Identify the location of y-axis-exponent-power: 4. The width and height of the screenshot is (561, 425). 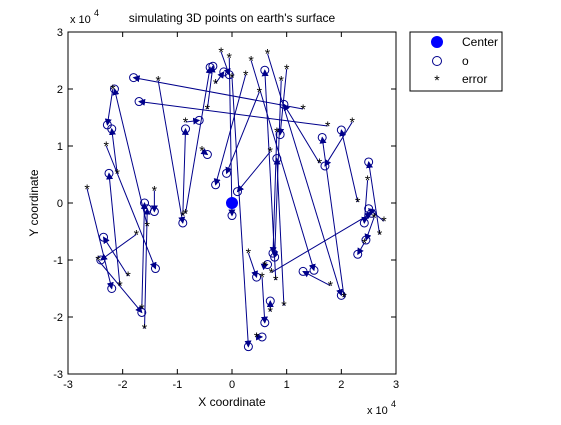
(96, 13).